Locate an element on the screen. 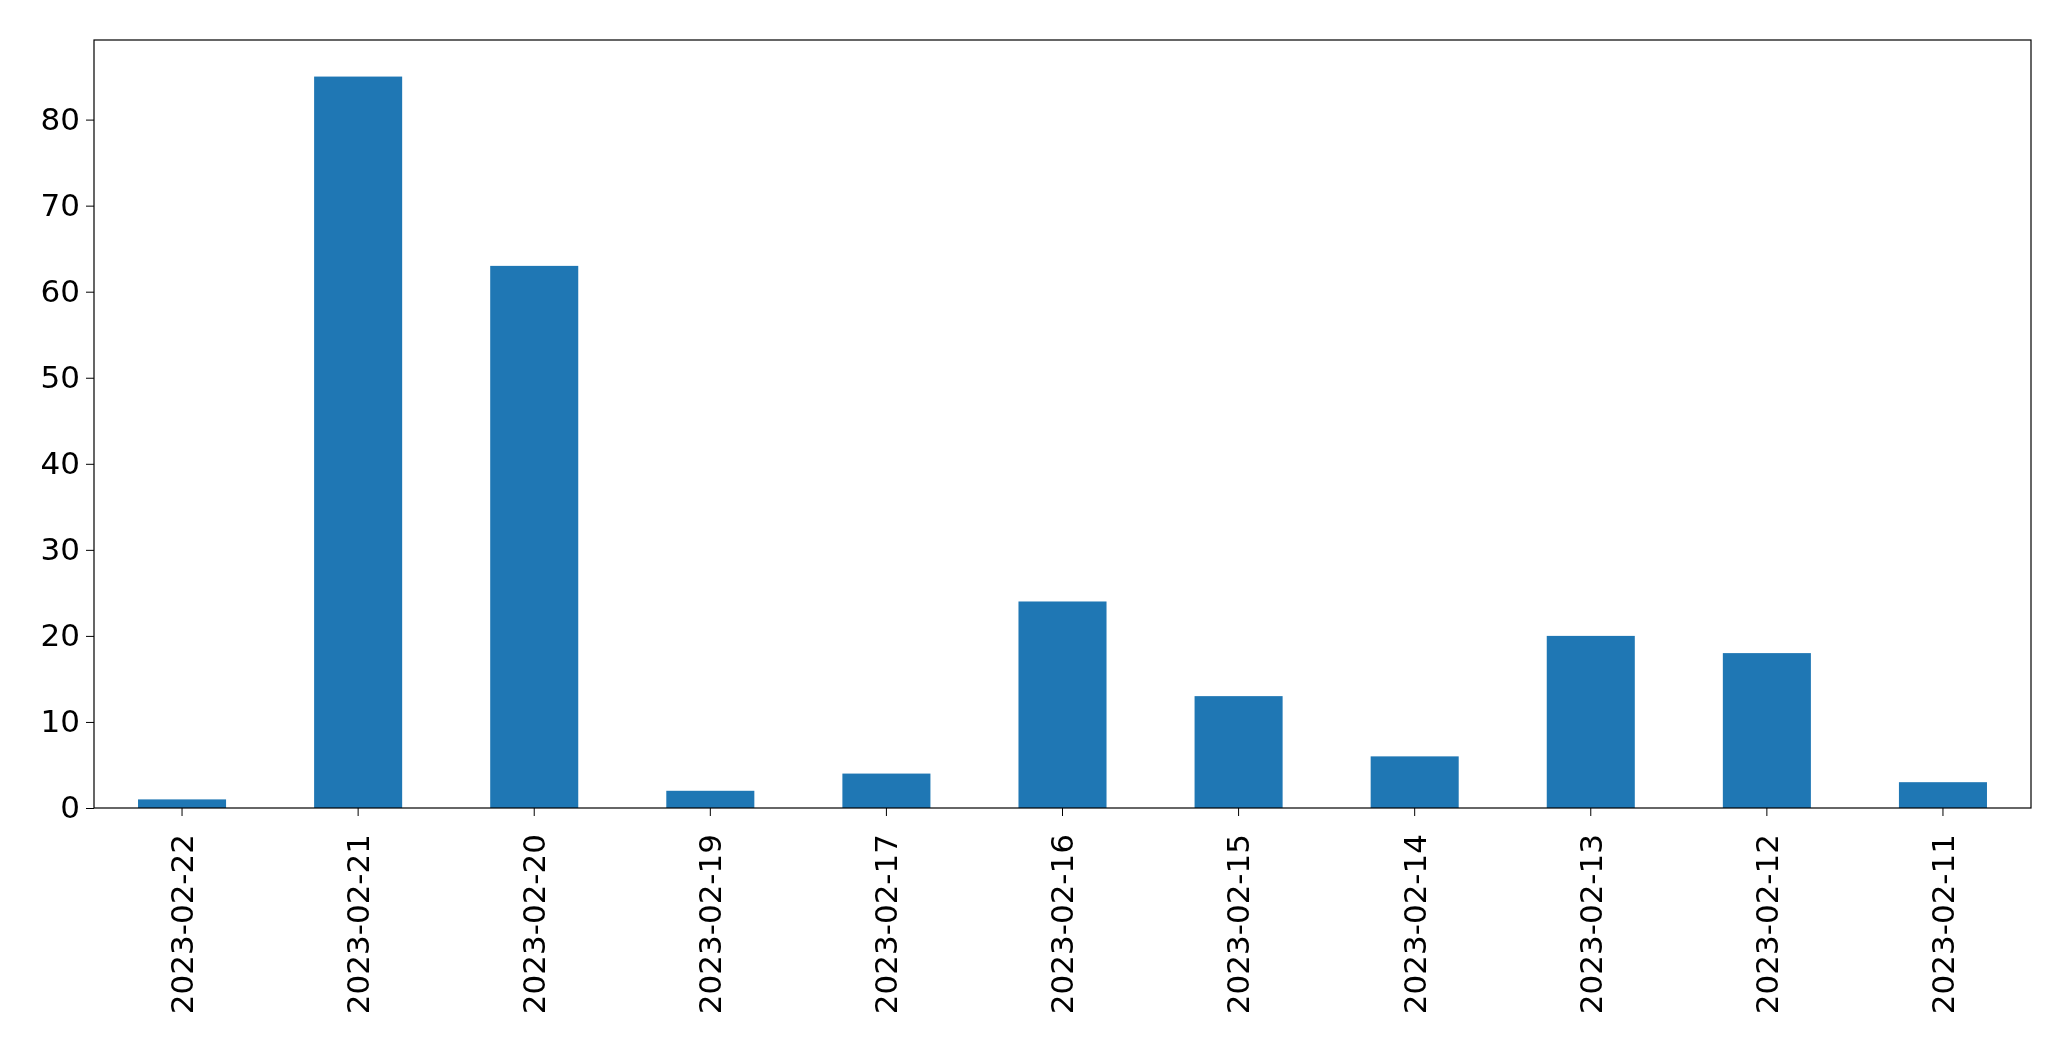 This screenshot has width=2071, height=1061. x-tick-label: 2023-02-15 is located at coordinates (1238, 924).